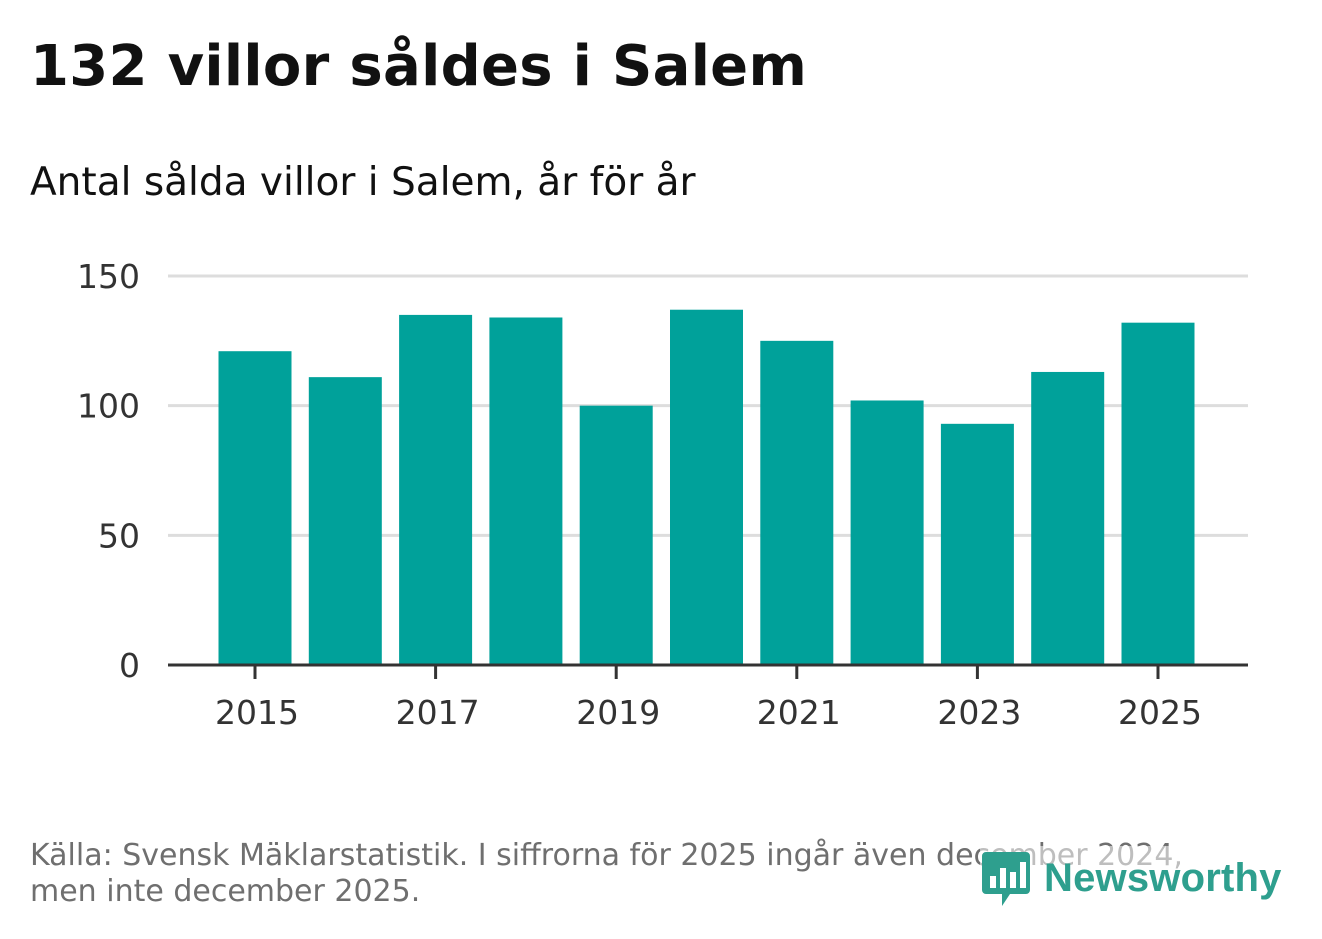  Describe the element at coordinates (108, 276) in the screenshot. I see `y-tick-label-150: 150` at that location.